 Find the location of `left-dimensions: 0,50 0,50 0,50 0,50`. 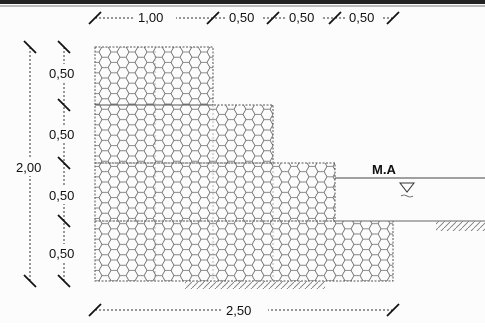

left-dimensions: 0,50 0,50 0,50 0,50 is located at coordinates (65, 164).